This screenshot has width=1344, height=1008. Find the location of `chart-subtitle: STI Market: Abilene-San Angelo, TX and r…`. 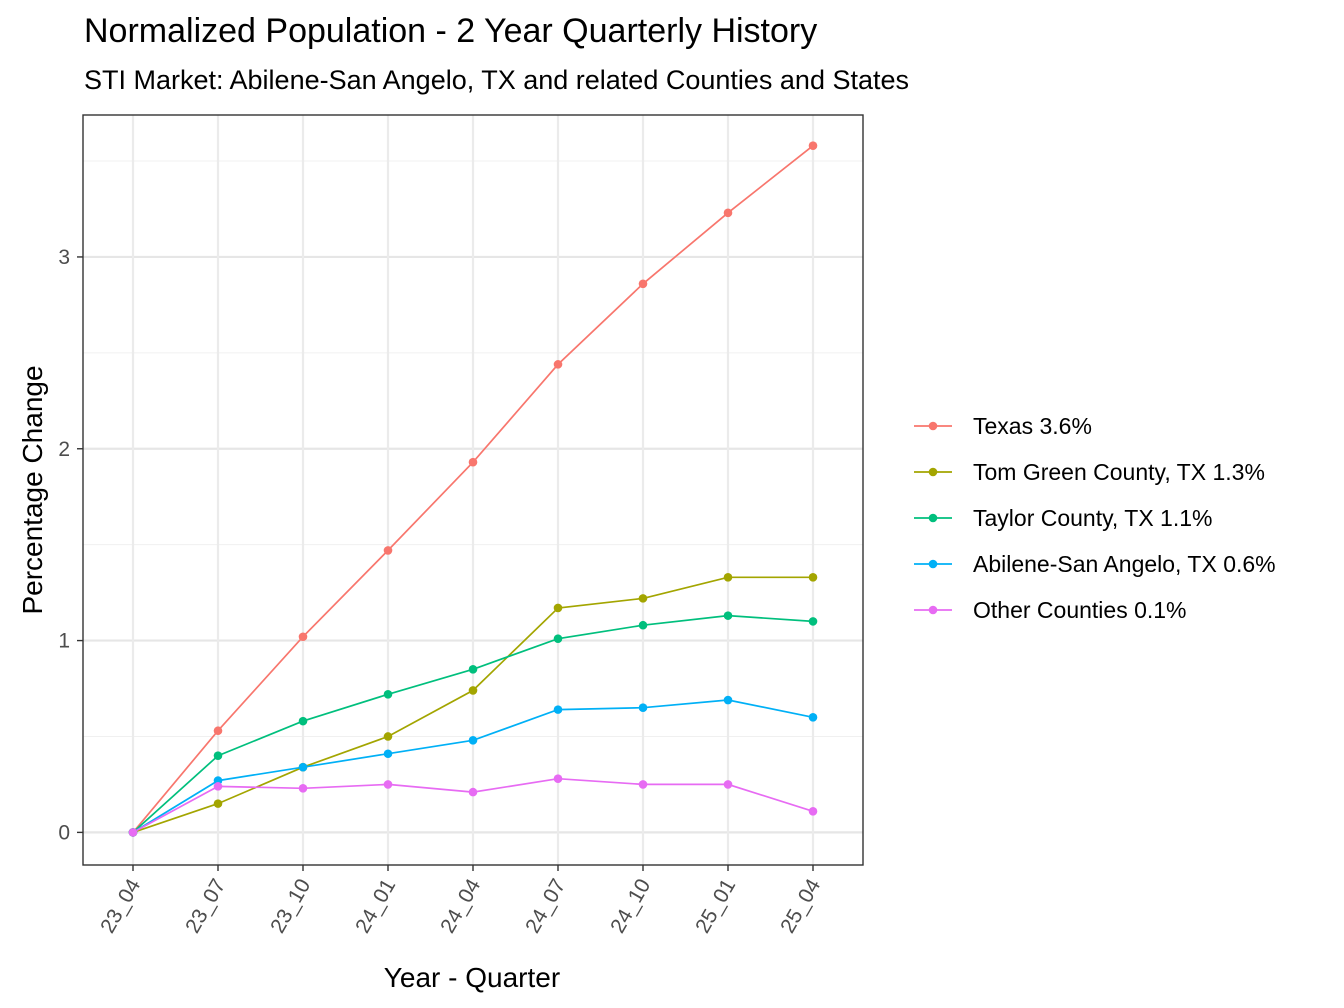

chart-subtitle: STI Market: Abilene-San Angelo, TX and r… is located at coordinates (497, 80).